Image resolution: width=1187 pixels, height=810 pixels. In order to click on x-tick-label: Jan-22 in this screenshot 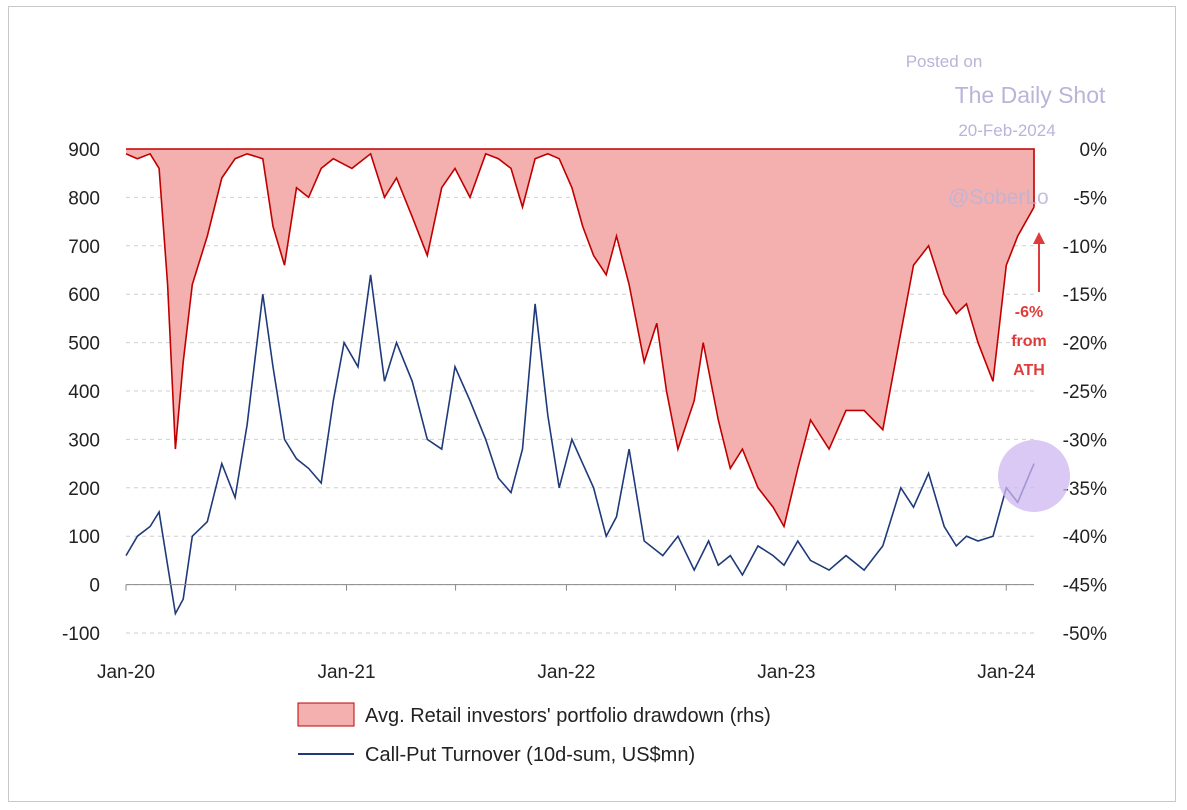, I will do `click(566, 672)`.